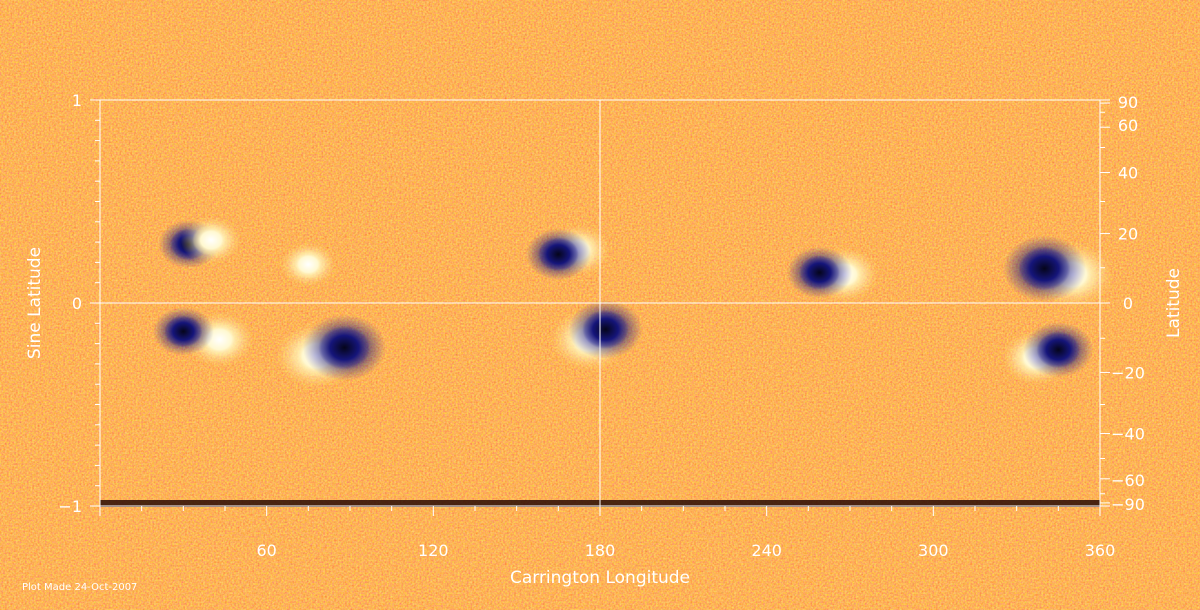  Describe the element at coordinates (913, 74) in the screenshot. I see `cmp-date: 27` at that location.